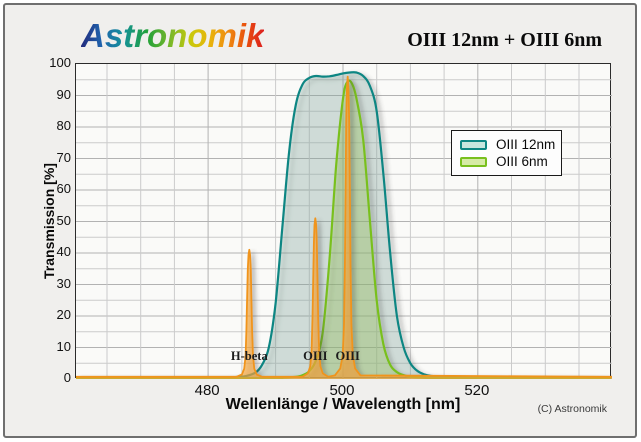 Image resolution: width=641 pixels, height=442 pixels. What do you see at coordinates (63, 314) in the screenshot?
I see `y-tick-label: 20` at bounding box center [63, 314].